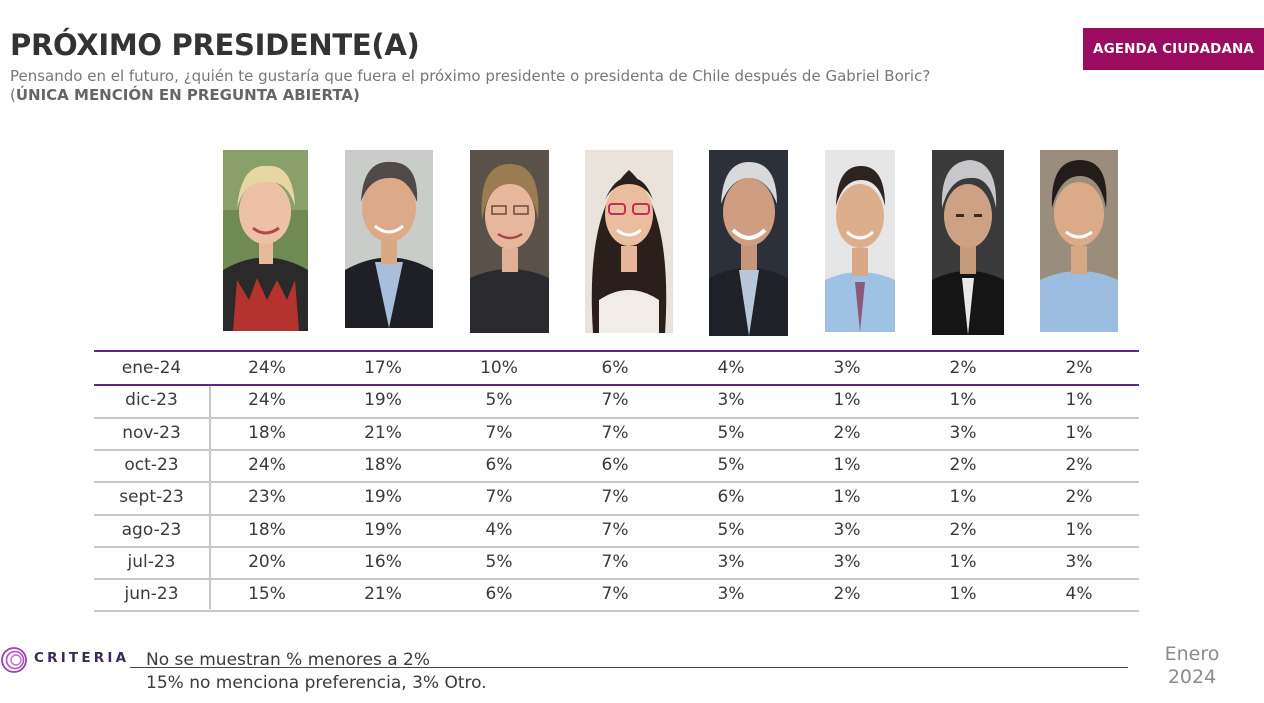  Describe the element at coordinates (151, 561) in the screenshot. I see `row-label: jul-23` at that location.